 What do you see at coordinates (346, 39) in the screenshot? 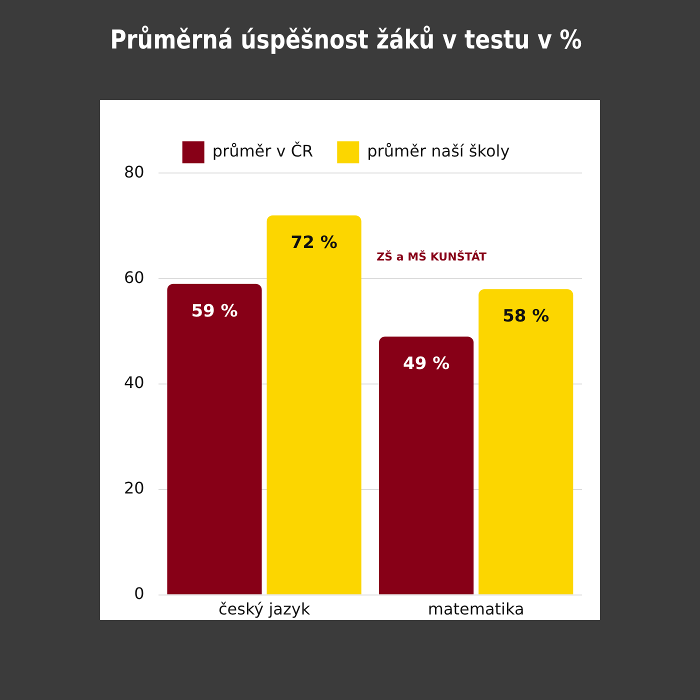
I see `chart-title: Průměrná úspěšnost žáků v testu v %` at bounding box center [346, 39].